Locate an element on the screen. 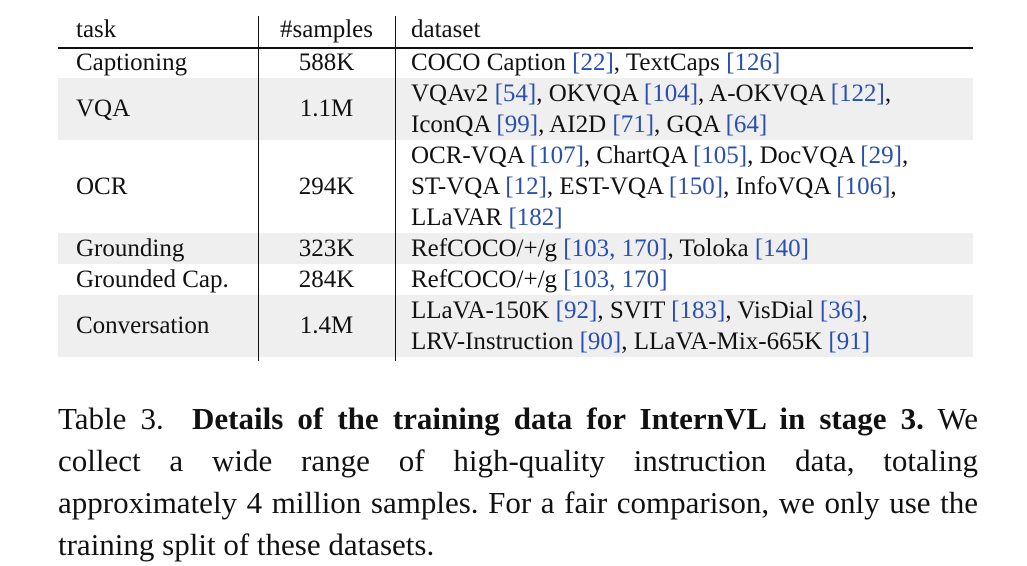 This screenshot has height=566, width=1027. dataset-line: IconQA [99], AI2D [71], GQA [64] is located at coordinates (692, 124).